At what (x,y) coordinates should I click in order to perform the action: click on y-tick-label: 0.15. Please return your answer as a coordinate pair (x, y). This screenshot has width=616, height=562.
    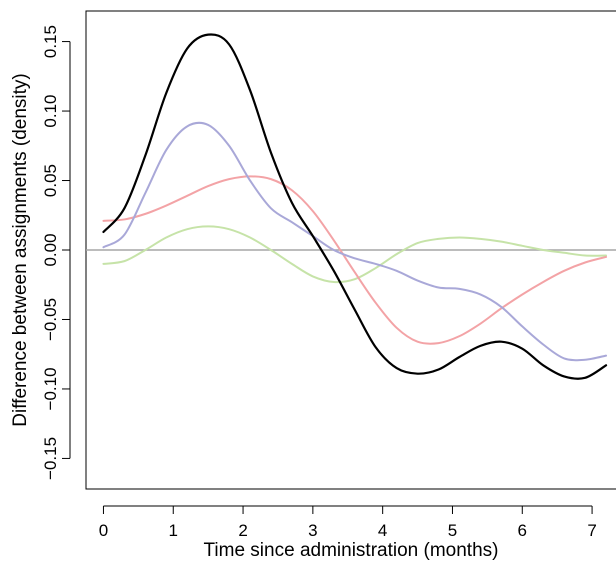
    Looking at the image, I should click on (50, 41).